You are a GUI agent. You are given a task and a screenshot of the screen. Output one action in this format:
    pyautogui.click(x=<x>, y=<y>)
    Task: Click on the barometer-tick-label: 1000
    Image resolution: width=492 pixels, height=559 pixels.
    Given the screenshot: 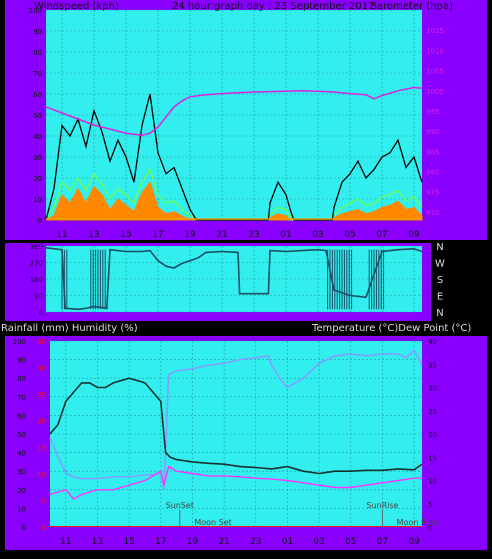 What is the action you would take?
    pyautogui.click(x=435, y=92)
    